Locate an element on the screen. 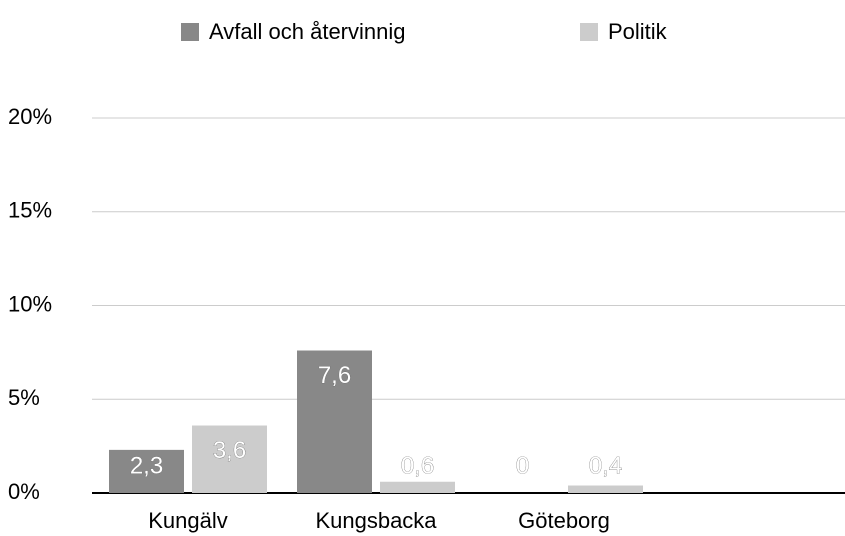 This screenshot has width=845, height=536. x-tick-label: Göteborg is located at coordinates (564, 520).